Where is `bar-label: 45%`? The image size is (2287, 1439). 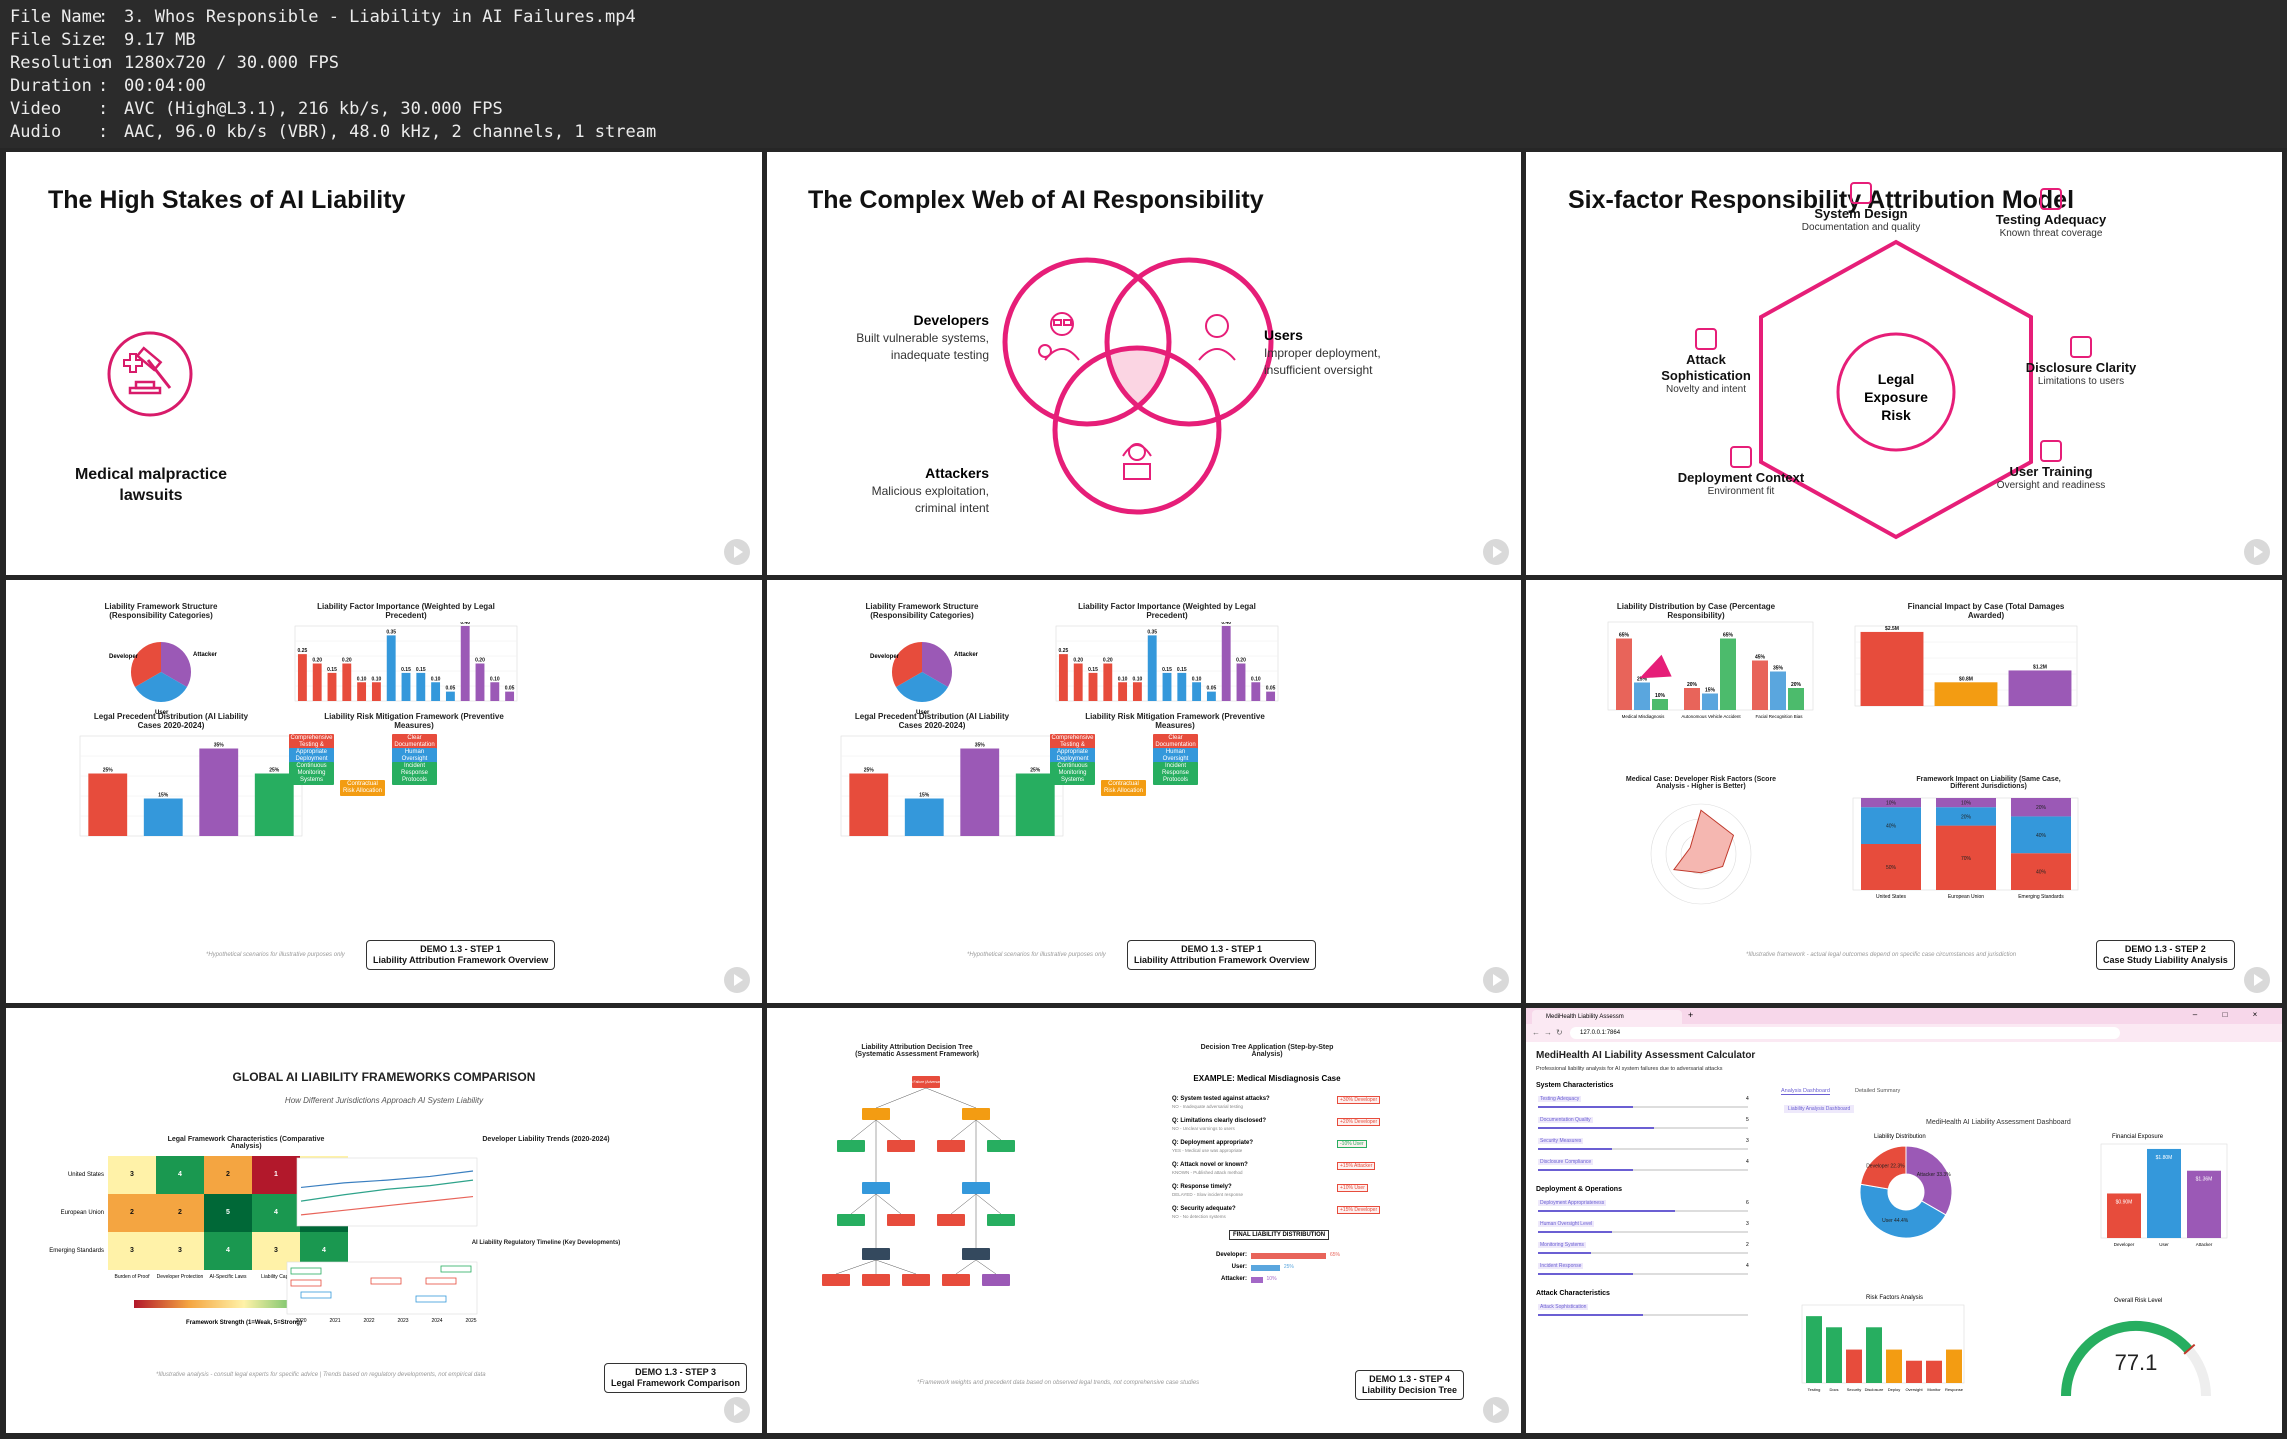 bar-label: 45% is located at coordinates (1760, 658).